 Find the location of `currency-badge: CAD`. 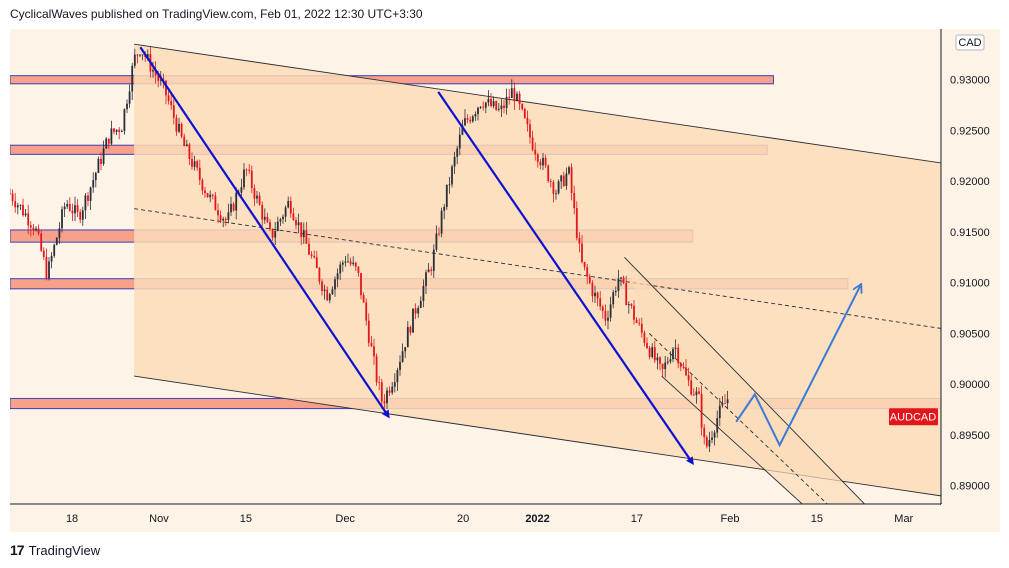

currency-badge: CAD is located at coordinates (970, 42).